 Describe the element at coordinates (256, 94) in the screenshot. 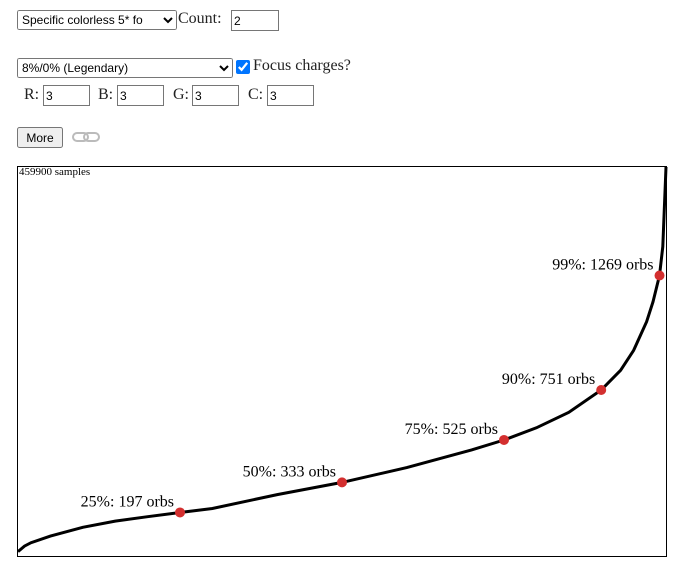

I see `color-label: C:` at that location.